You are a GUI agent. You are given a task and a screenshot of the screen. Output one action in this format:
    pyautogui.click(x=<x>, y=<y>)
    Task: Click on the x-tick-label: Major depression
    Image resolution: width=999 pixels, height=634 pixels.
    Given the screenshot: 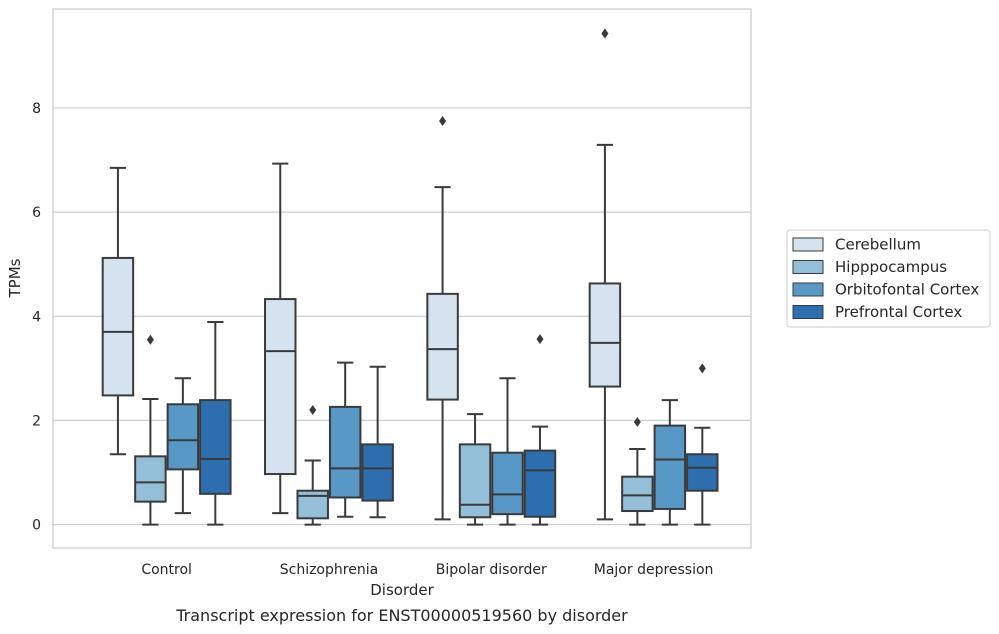 What is the action you would take?
    pyautogui.click(x=654, y=570)
    